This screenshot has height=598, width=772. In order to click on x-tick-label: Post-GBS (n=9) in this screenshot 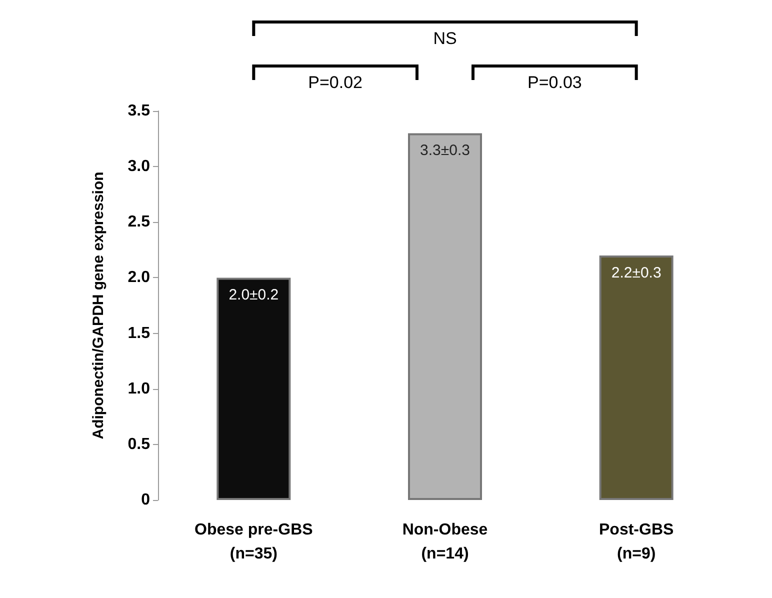, I will do `click(636, 542)`.